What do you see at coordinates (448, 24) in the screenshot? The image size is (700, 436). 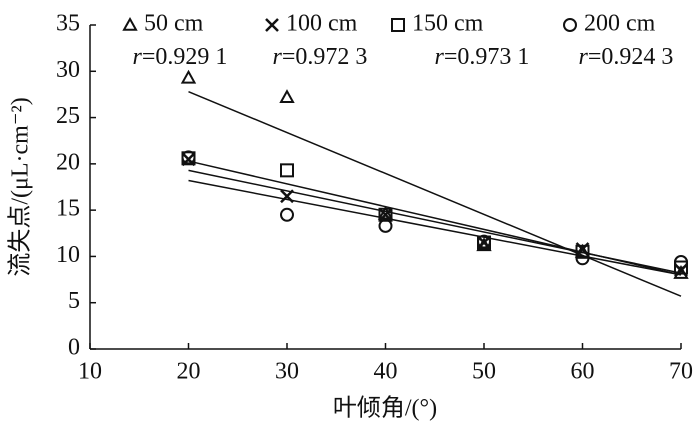 I see `legend-label: 150 cm` at bounding box center [448, 24].